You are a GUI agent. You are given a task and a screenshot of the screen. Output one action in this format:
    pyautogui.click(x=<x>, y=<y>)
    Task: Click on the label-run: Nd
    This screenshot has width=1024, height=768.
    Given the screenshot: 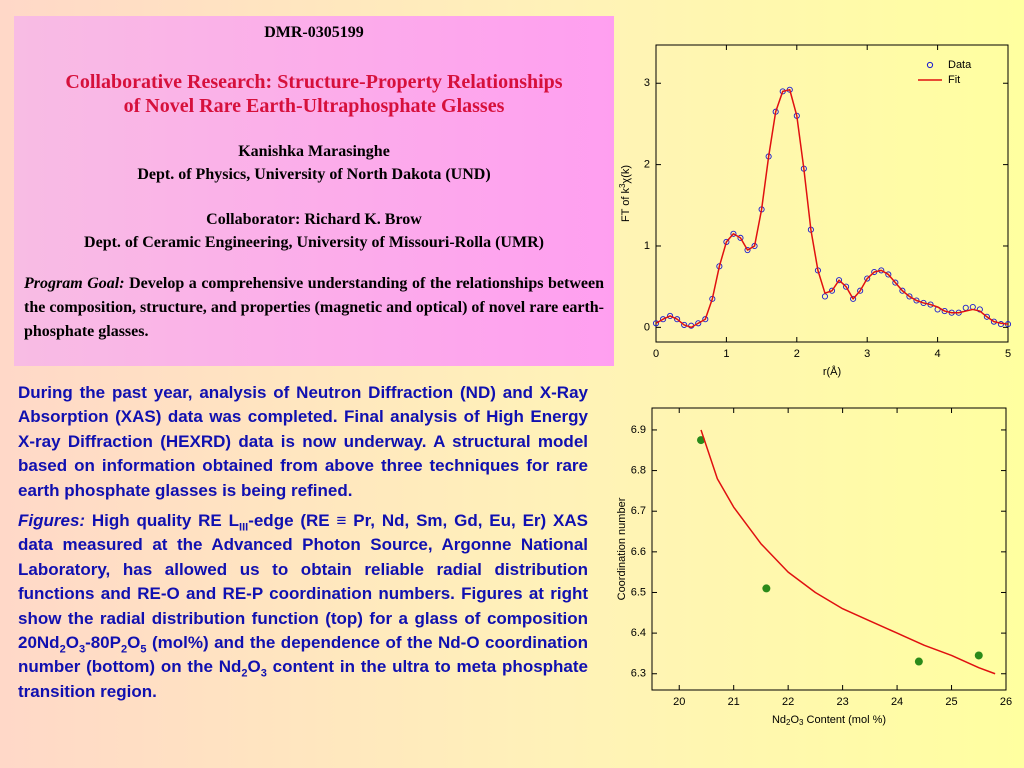 What is the action you would take?
    pyautogui.click(x=779, y=720)
    